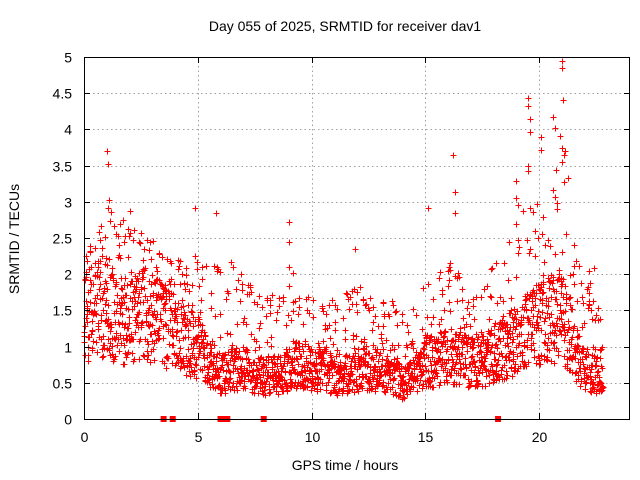 Image resolution: width=640 pixels, height=480 pixels. I want to click on y-tick-label: 0, so click(68, 420).